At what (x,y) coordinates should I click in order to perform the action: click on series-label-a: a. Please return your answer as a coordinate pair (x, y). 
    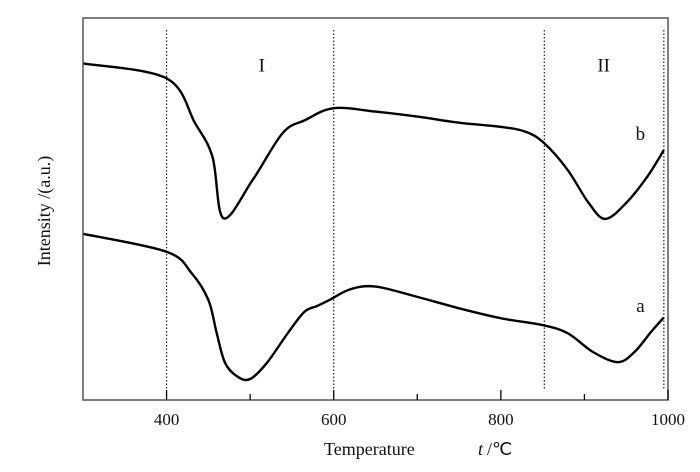
    Looking at the image, I should click on (640, 306).